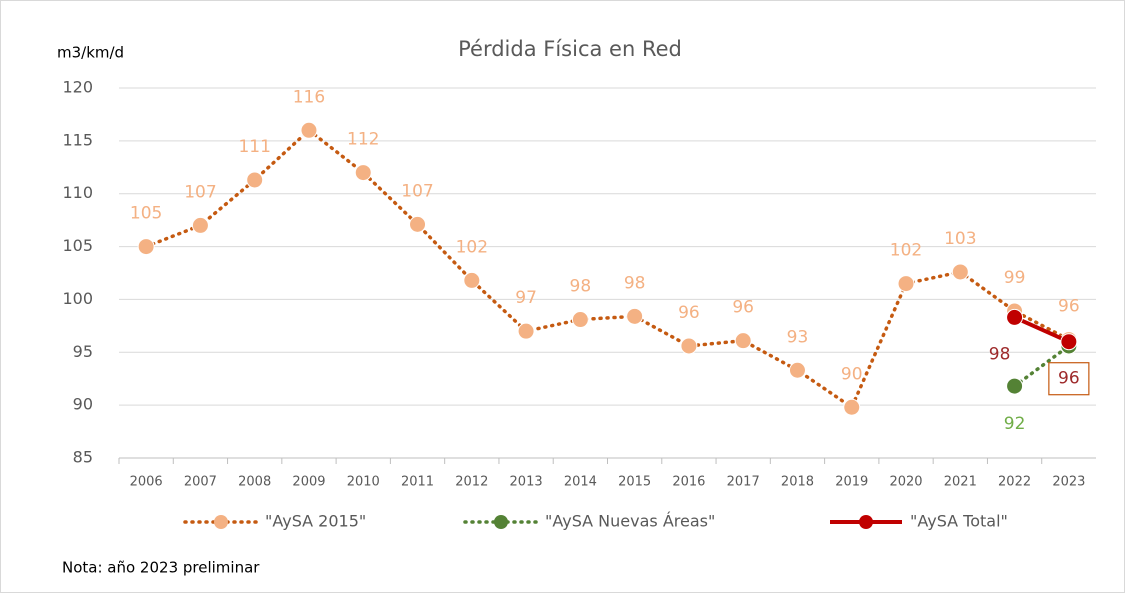 The width and height of the screenshot is (1130, 595). I want to click on x-tick-label: 2007, so click(200, 482).